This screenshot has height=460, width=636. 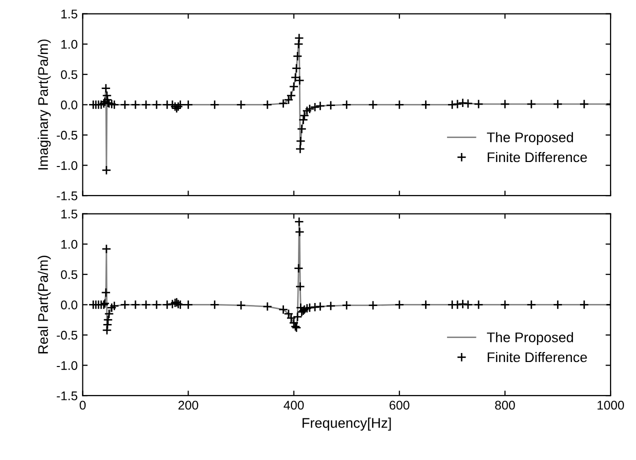 I want to click on x-tick-label: 200, so click(x=188, y=405).